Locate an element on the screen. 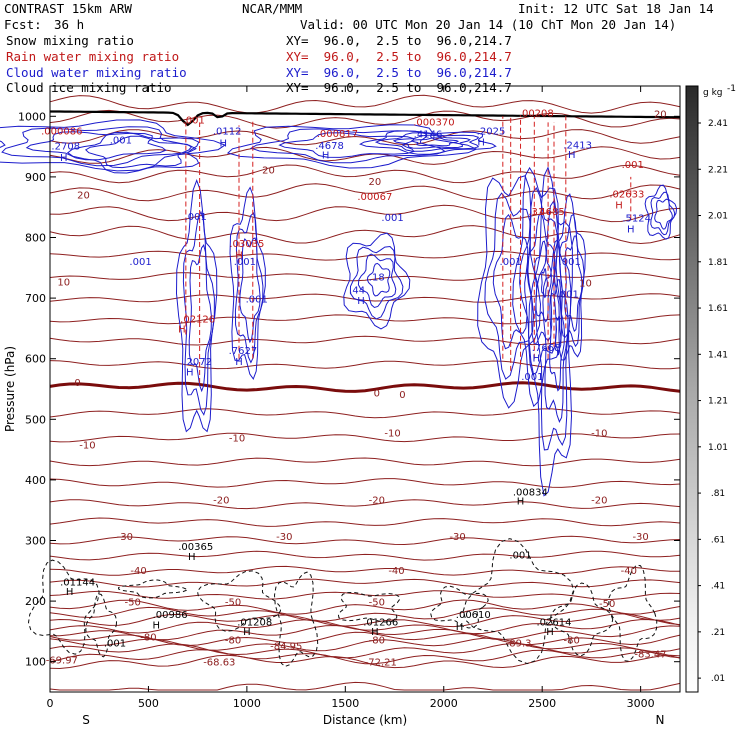 Image resolution: width=740 pixels, height=740 pixels. cloud-water-label: .5124 is located at coordinates (636, 219).